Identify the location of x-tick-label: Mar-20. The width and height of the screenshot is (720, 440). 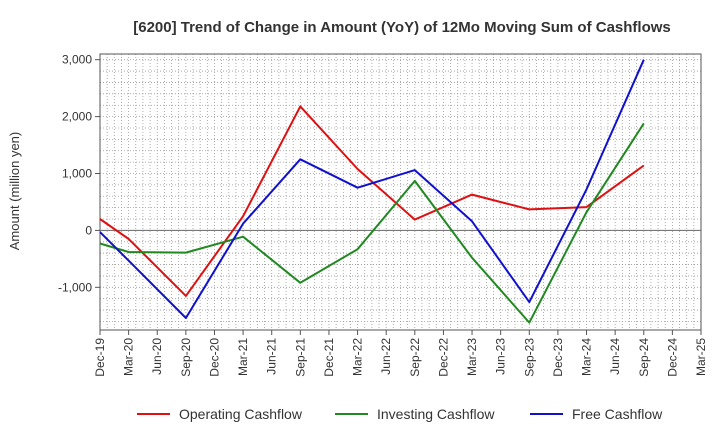
(129, 357).